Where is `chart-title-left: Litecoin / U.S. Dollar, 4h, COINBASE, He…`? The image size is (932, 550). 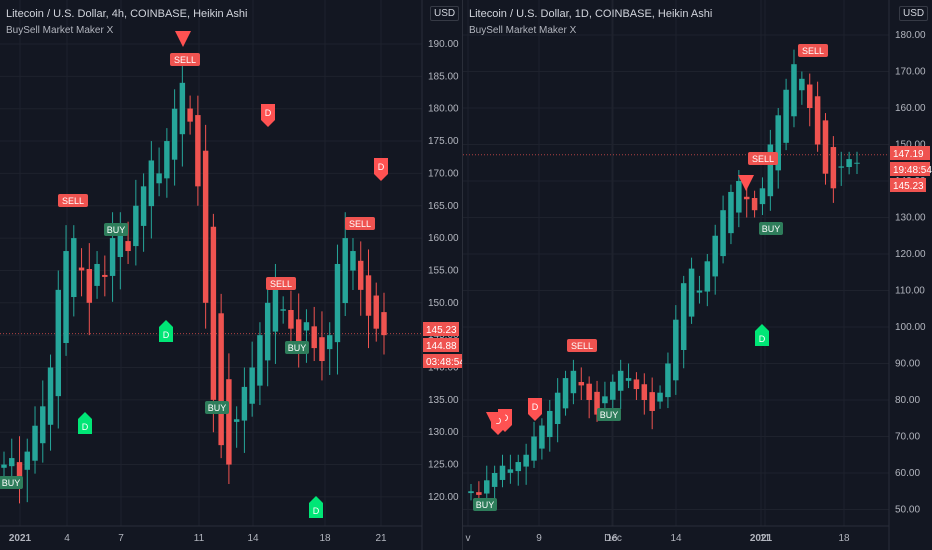 chart-title-left: Litecoin / U.S. Dollar, 4h, COINBASE, He… is located at coordinates (127, 14).